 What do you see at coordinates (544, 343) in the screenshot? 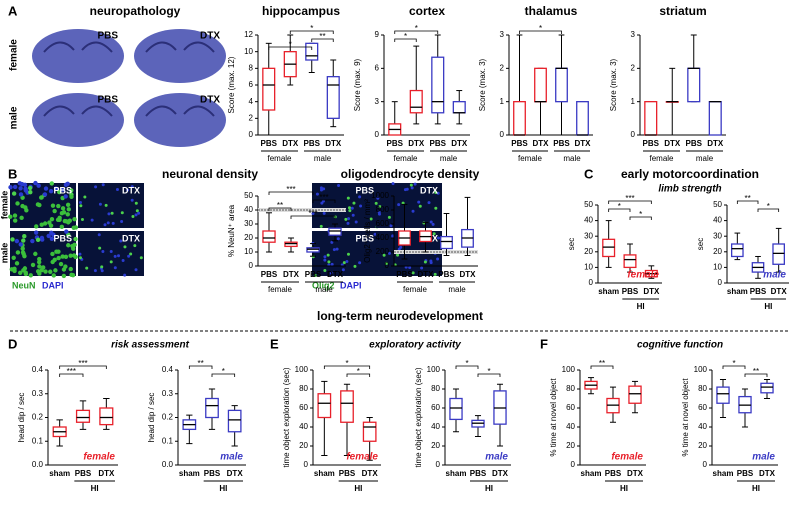
I see `panel-letter: F` at bounding box center [544, 343].